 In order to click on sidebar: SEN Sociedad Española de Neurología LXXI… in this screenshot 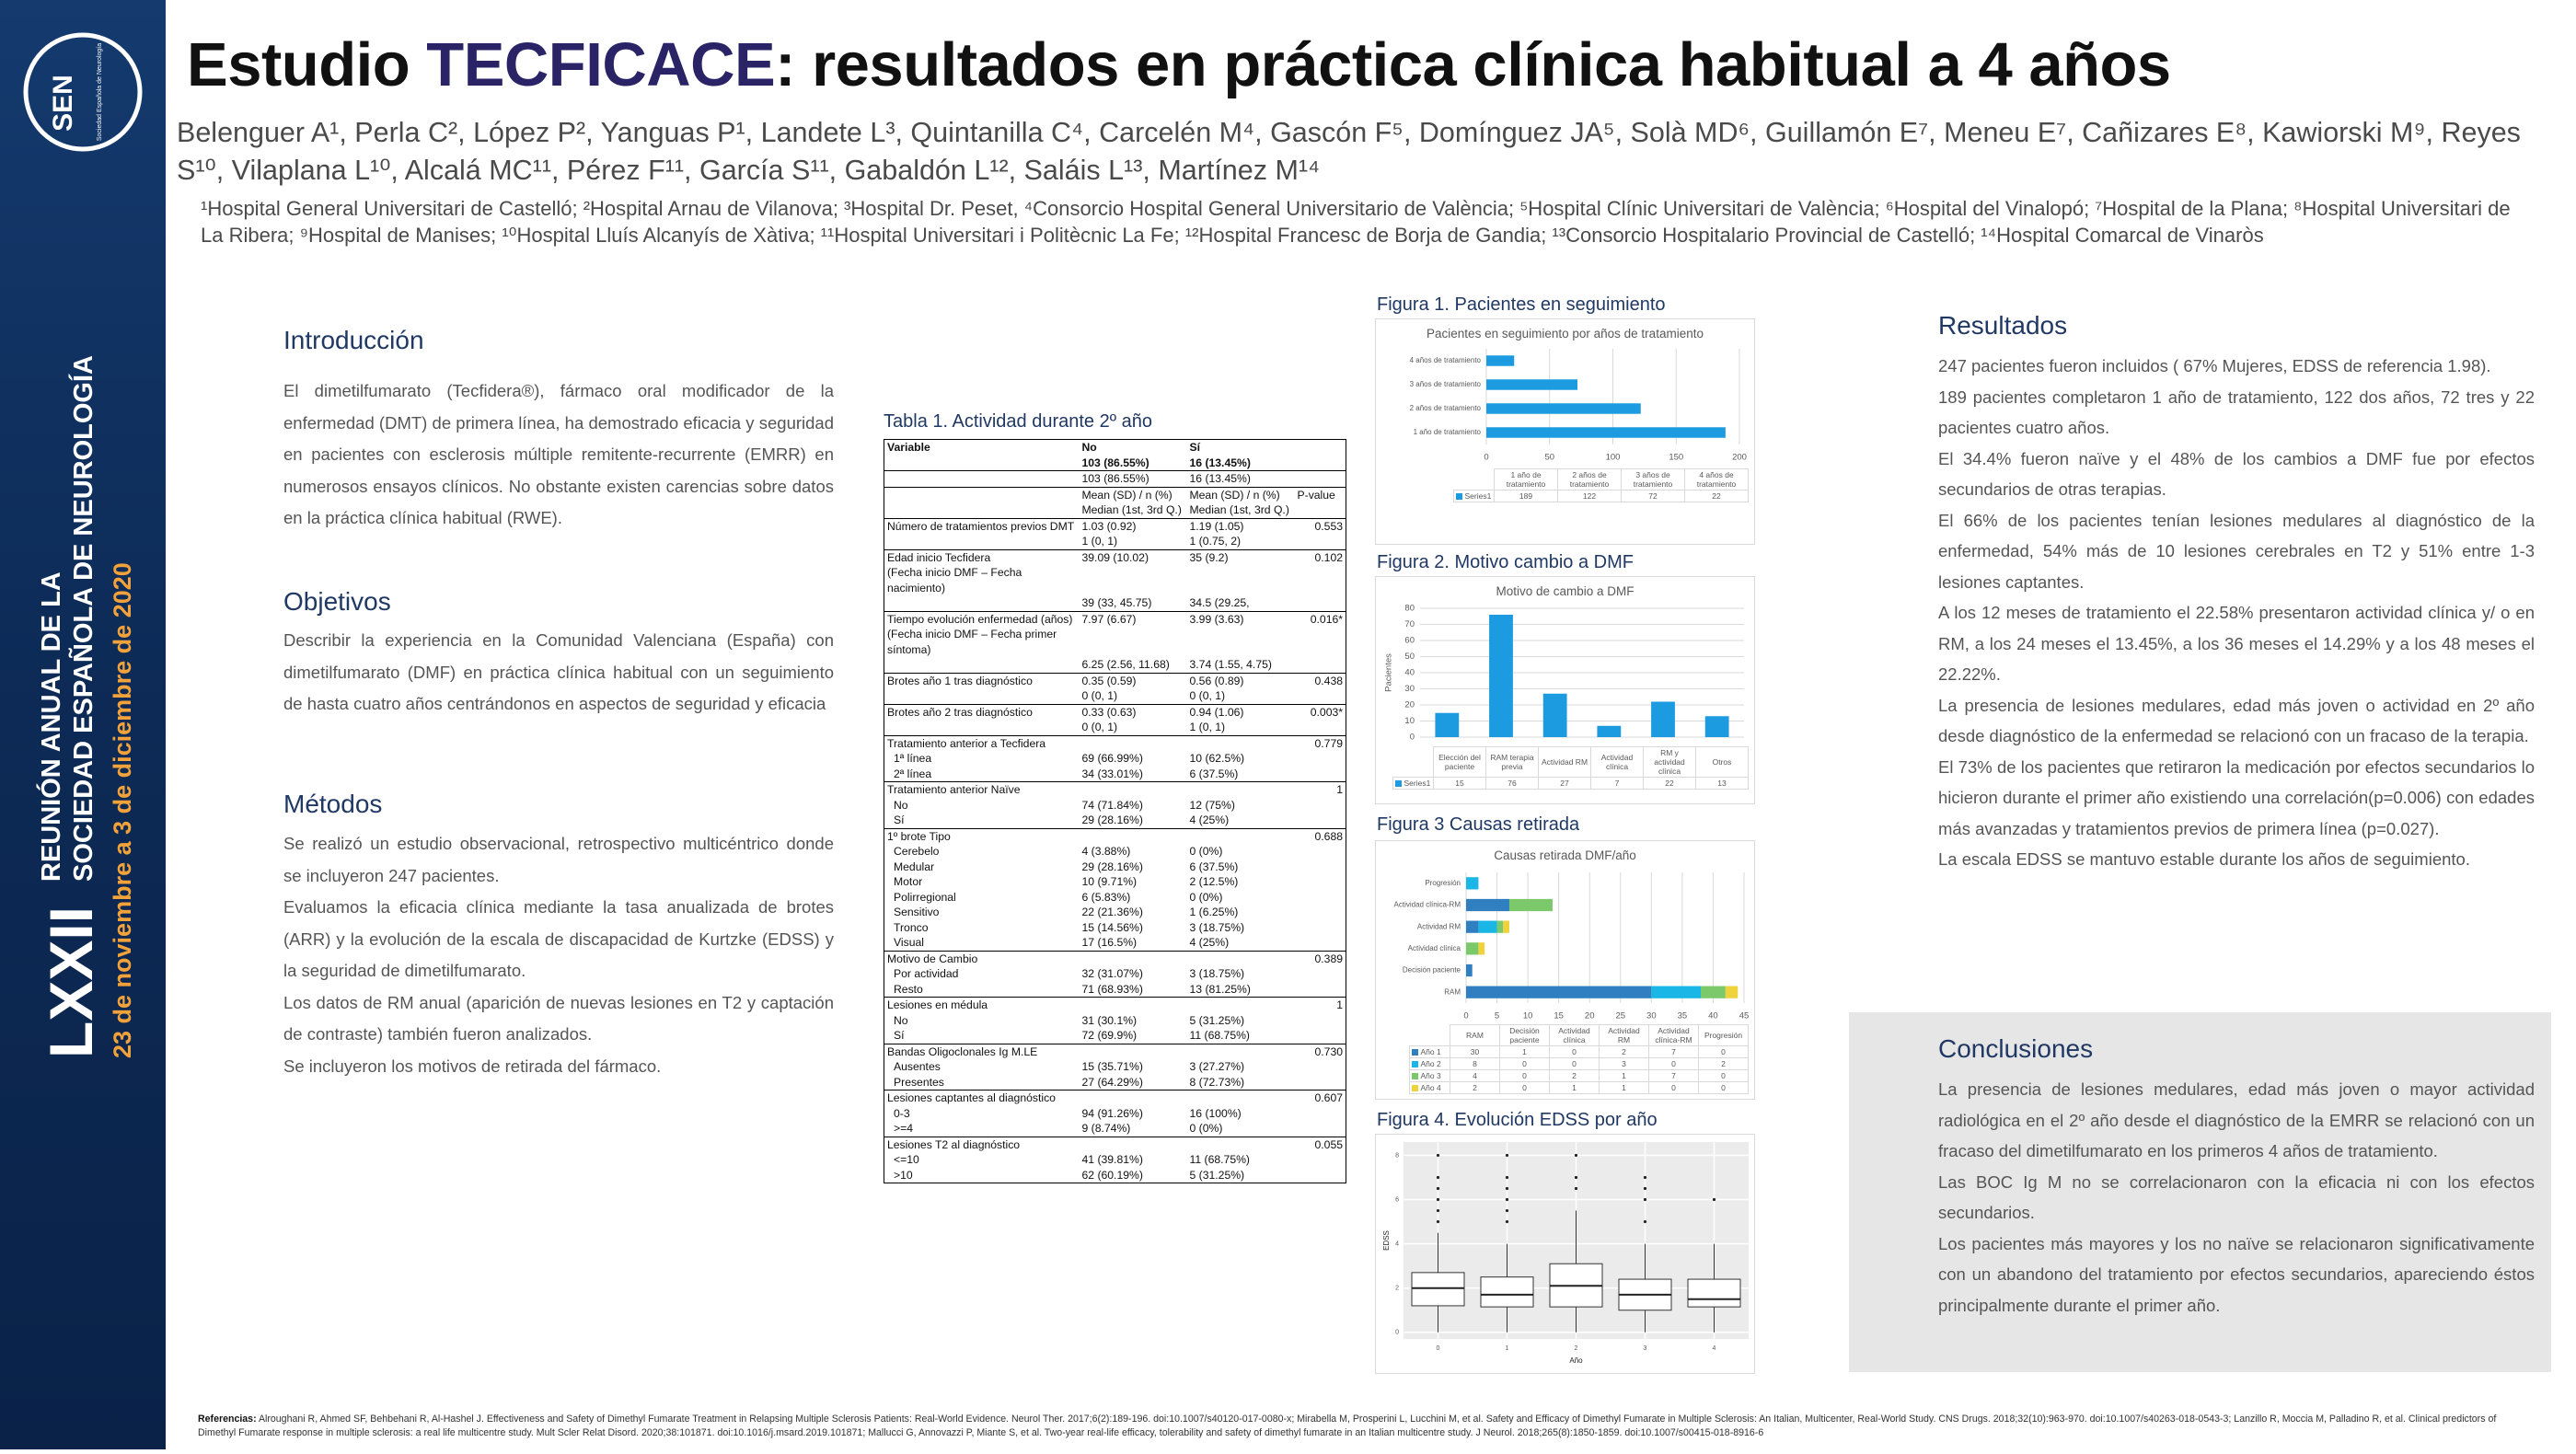, I will do `click(83, 724)`.